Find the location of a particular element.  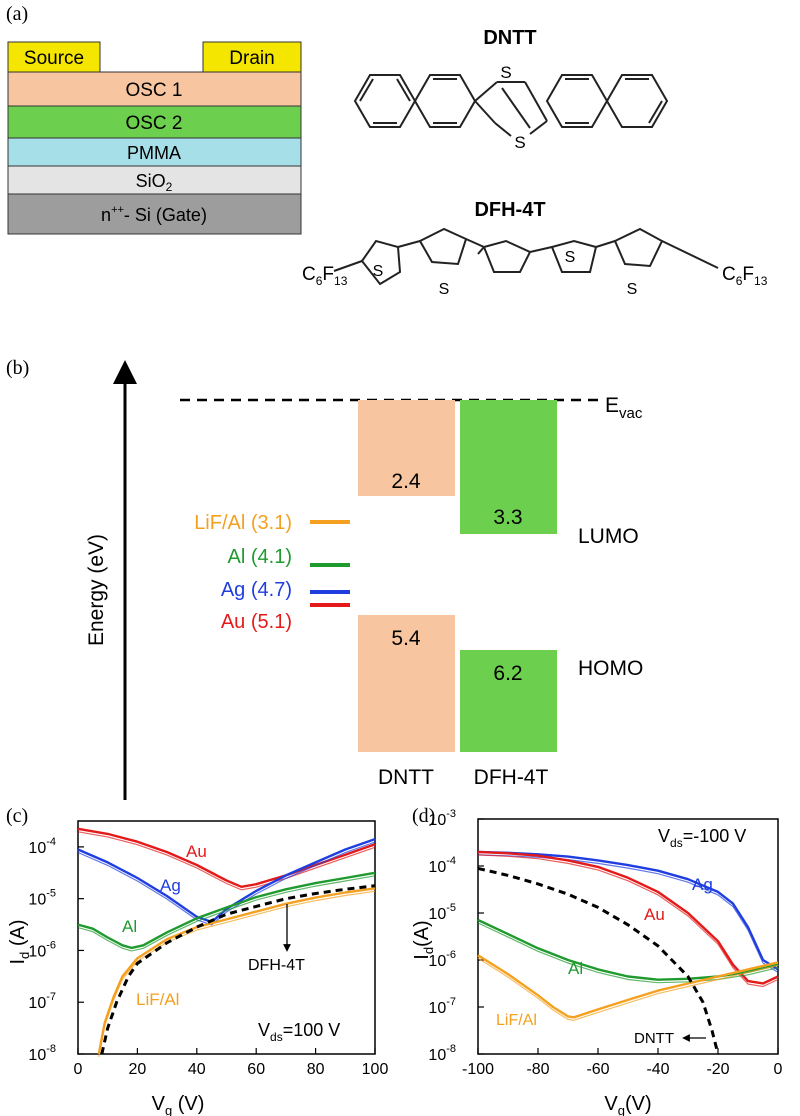

dfh4t-axis-label: DFH-4T is located at coordinates (511, 777).